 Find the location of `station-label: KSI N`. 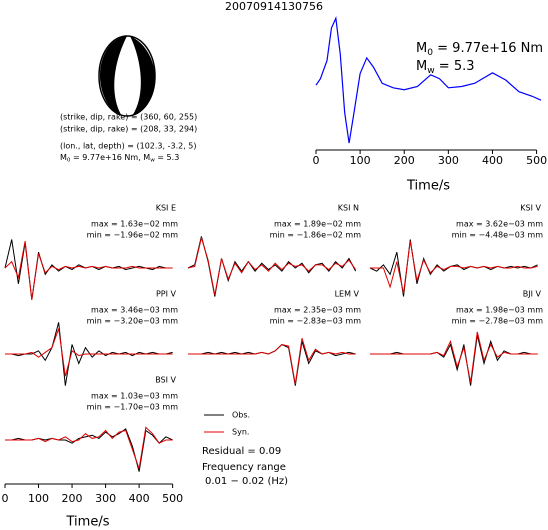

station-label: KSI N is located at coordinates (348, 208).